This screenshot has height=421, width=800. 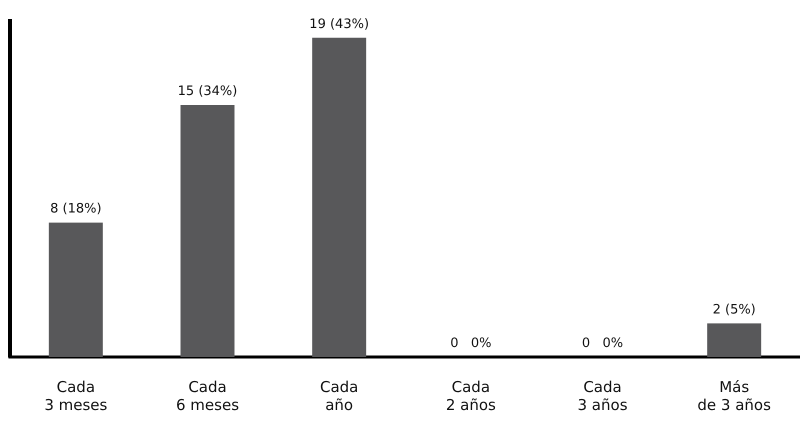 I want to click on x-tick-label: Cada 6 meses, so click(x=208, y=396).